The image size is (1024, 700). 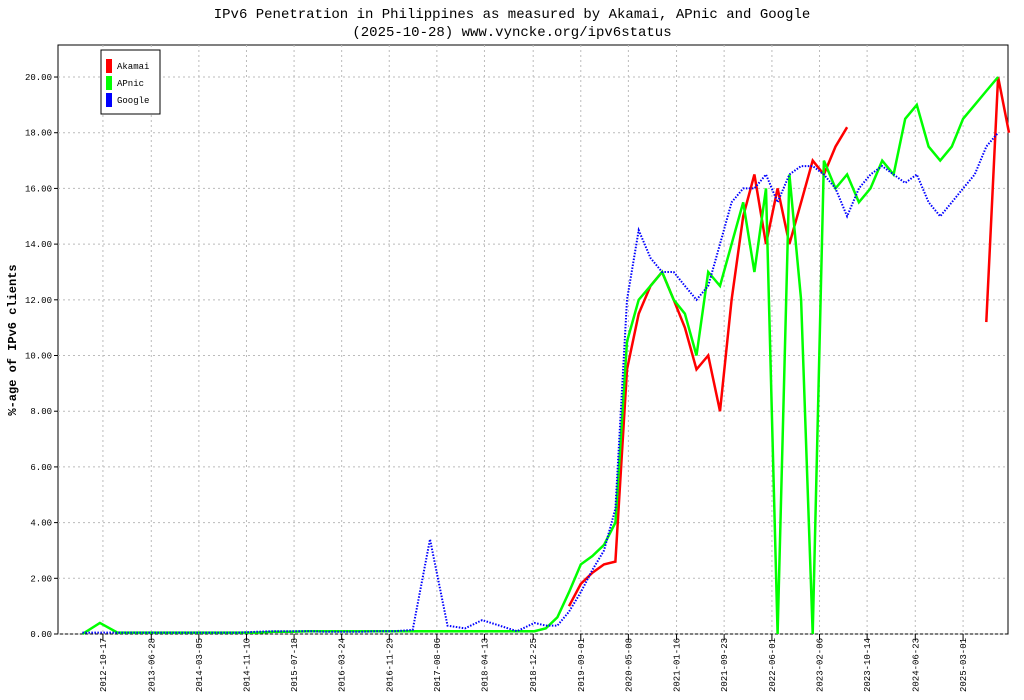 What do you see at coordinates (725, 665) in the screenshot?
I see `x-tick-label: 2021-09-23` at bounding box center [725, 665].